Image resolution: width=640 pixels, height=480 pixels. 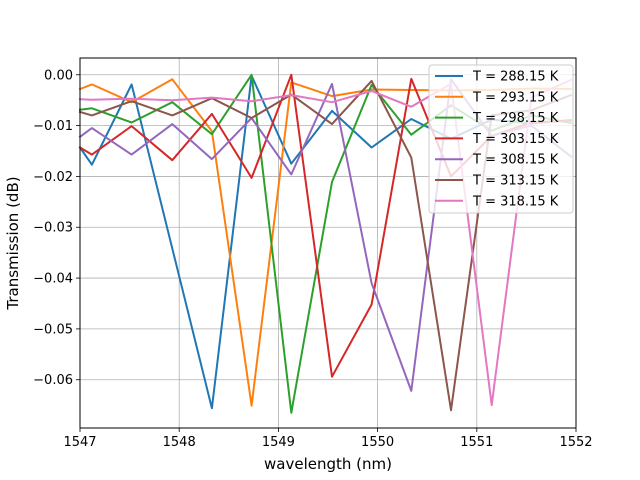 What do you see at coordinates (179, 442) in the screenshot?
I see `x-tick-label: 1548` at bounding box center [179, 442].